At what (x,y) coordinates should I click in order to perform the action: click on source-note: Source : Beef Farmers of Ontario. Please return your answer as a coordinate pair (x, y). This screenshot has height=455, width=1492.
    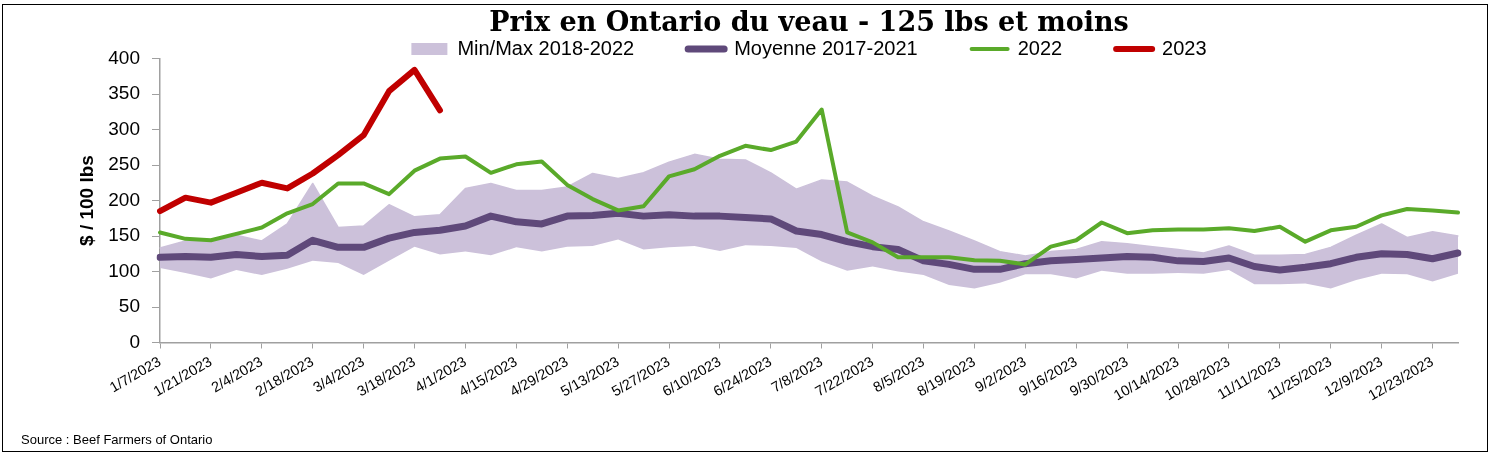
    Looking at the image, I should click on (117, 439).